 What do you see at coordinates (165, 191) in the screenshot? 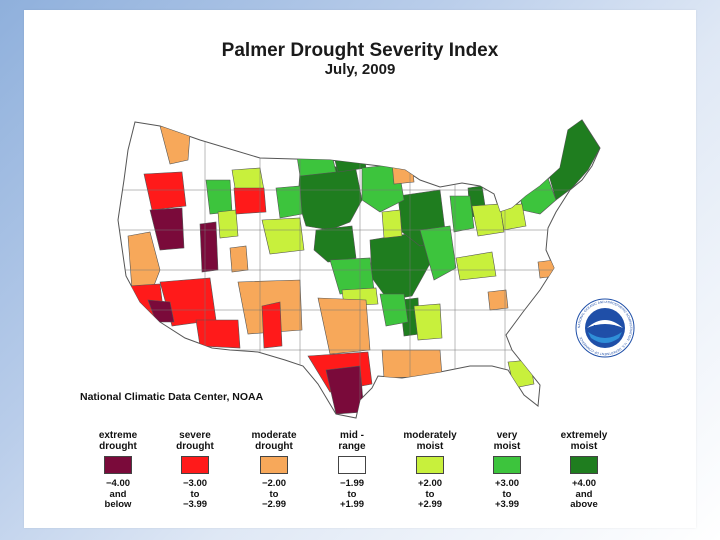
I see `division-idaho-red` at bounding box center [165, 191].